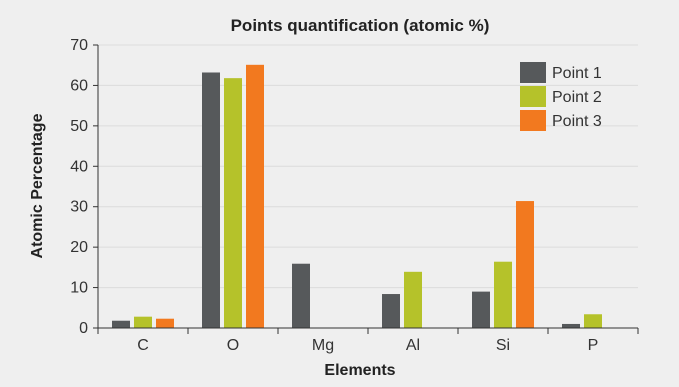 Image resolution: width=679 pixels, height=387 pixels. What do you see at coordinates (79, 166) in the screenshot?
I see `y-tick-label: 40` at bounding box center [79, 166].